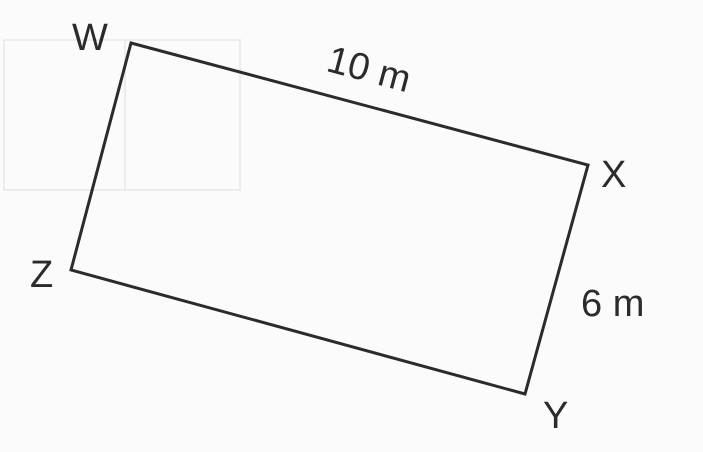 This screenshot has width=703, height=452. I want to click on side-length-wx: 10 m, so click(369, 70).